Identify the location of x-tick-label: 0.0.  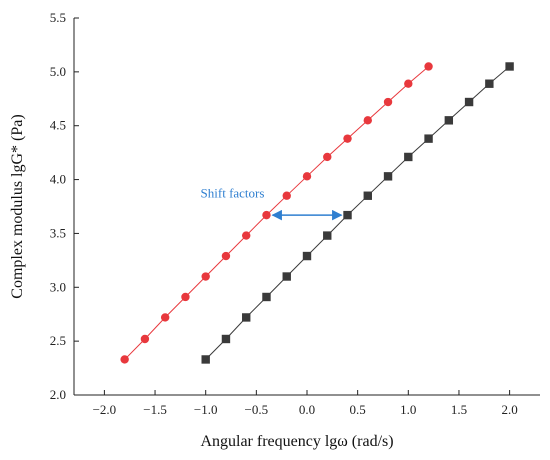
(307, 409).